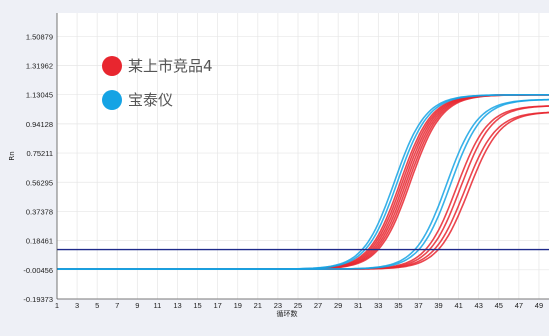  What do you see at coordinates (358, 305) in the screenshot?
I see `x-tick-label-15: 31` at bounding box center [358, 305].